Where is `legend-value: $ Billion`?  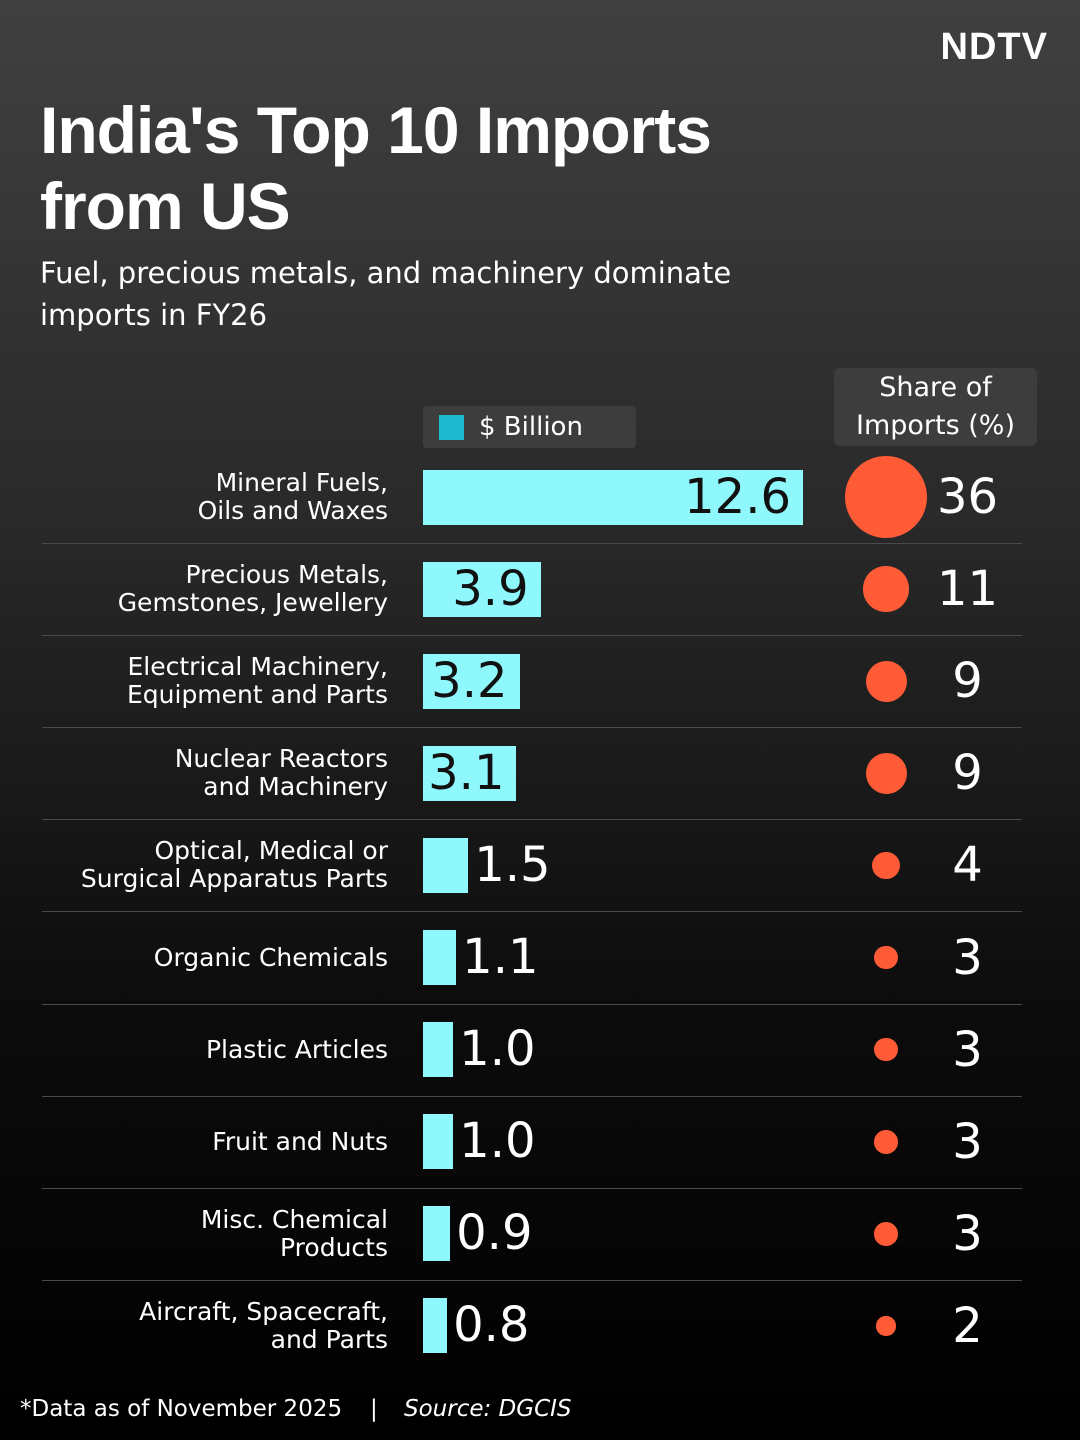 legend-value: $ Billion is located at coordinates (529, 427).